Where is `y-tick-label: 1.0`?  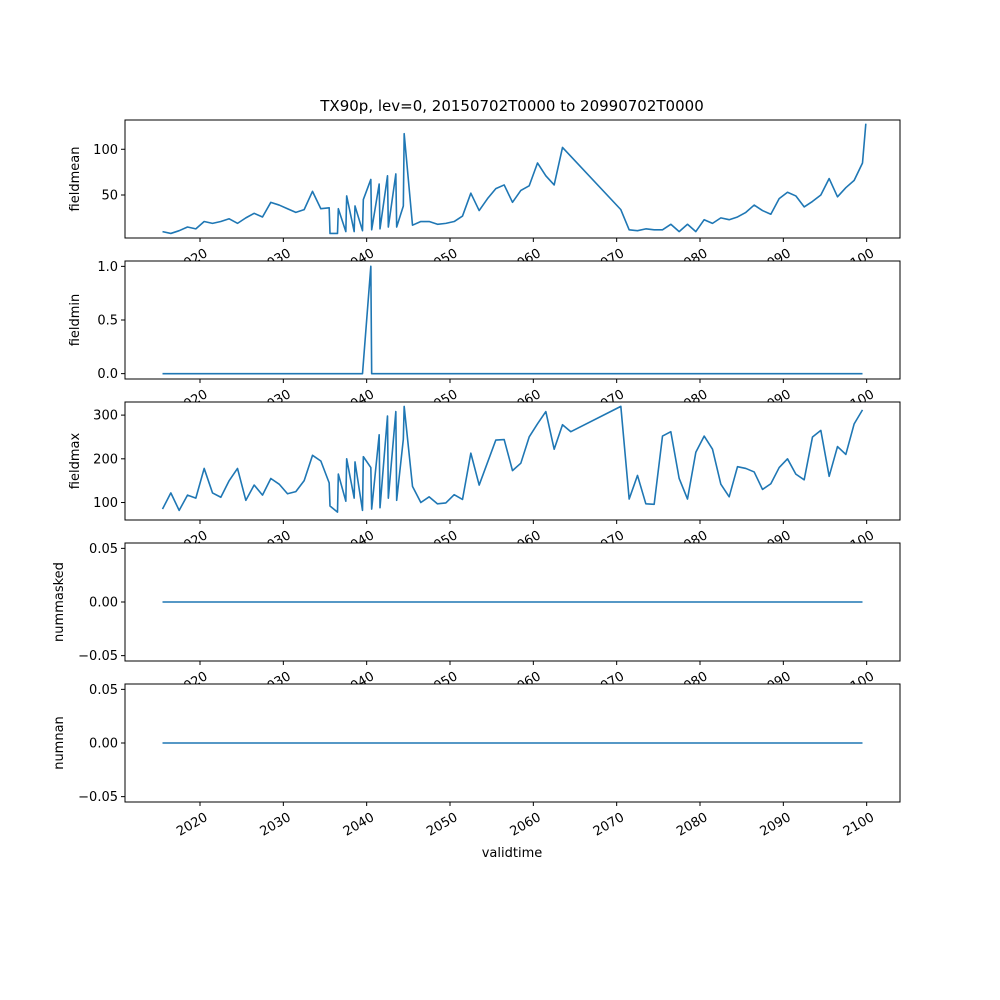
y-tick-label: 1.0 is located at coordinates (107, 267).